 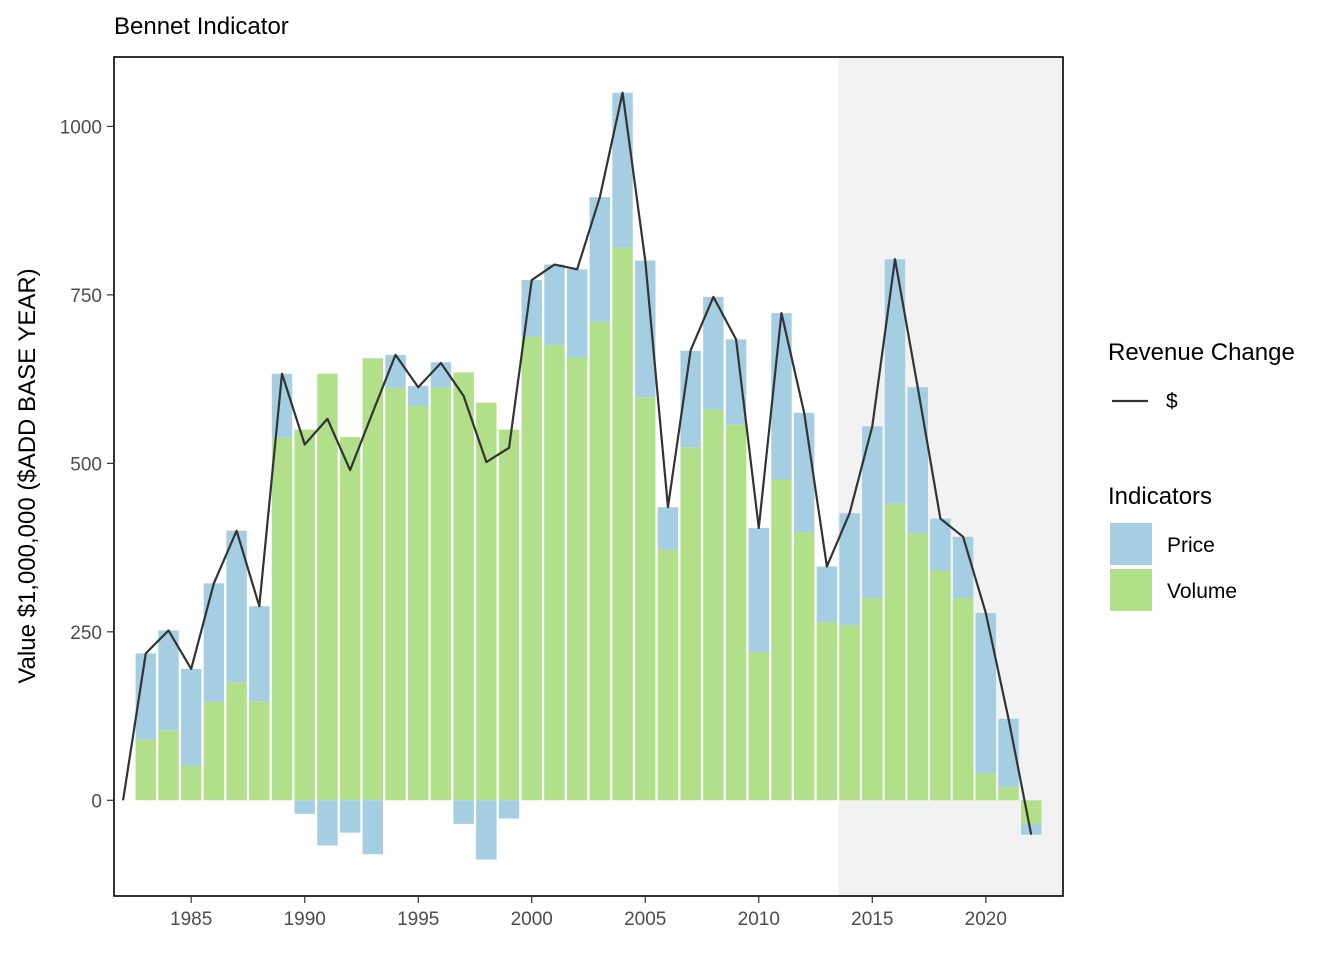 What do you see at coordinates (86, 633) in the screenshot?
I see `y-tick-label-250: 250` at bounding box center [86, 633].